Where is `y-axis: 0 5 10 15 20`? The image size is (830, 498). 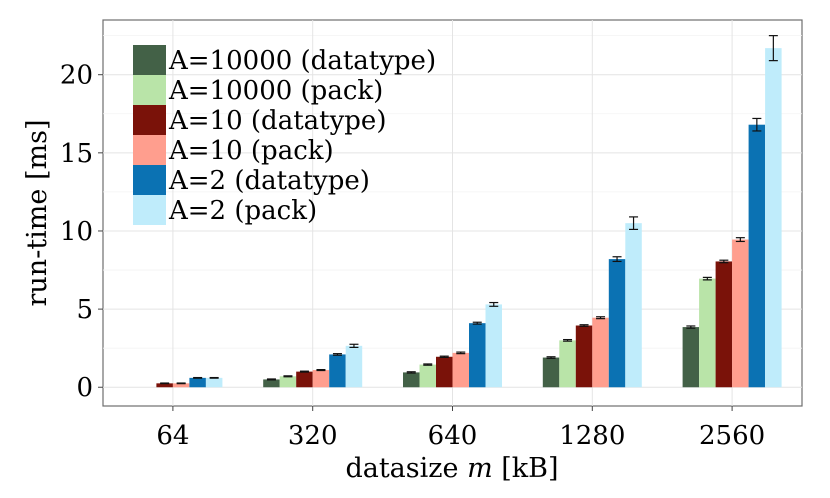
y-axis: 0 5 10 15 20 is located at coordinates (81, 232).